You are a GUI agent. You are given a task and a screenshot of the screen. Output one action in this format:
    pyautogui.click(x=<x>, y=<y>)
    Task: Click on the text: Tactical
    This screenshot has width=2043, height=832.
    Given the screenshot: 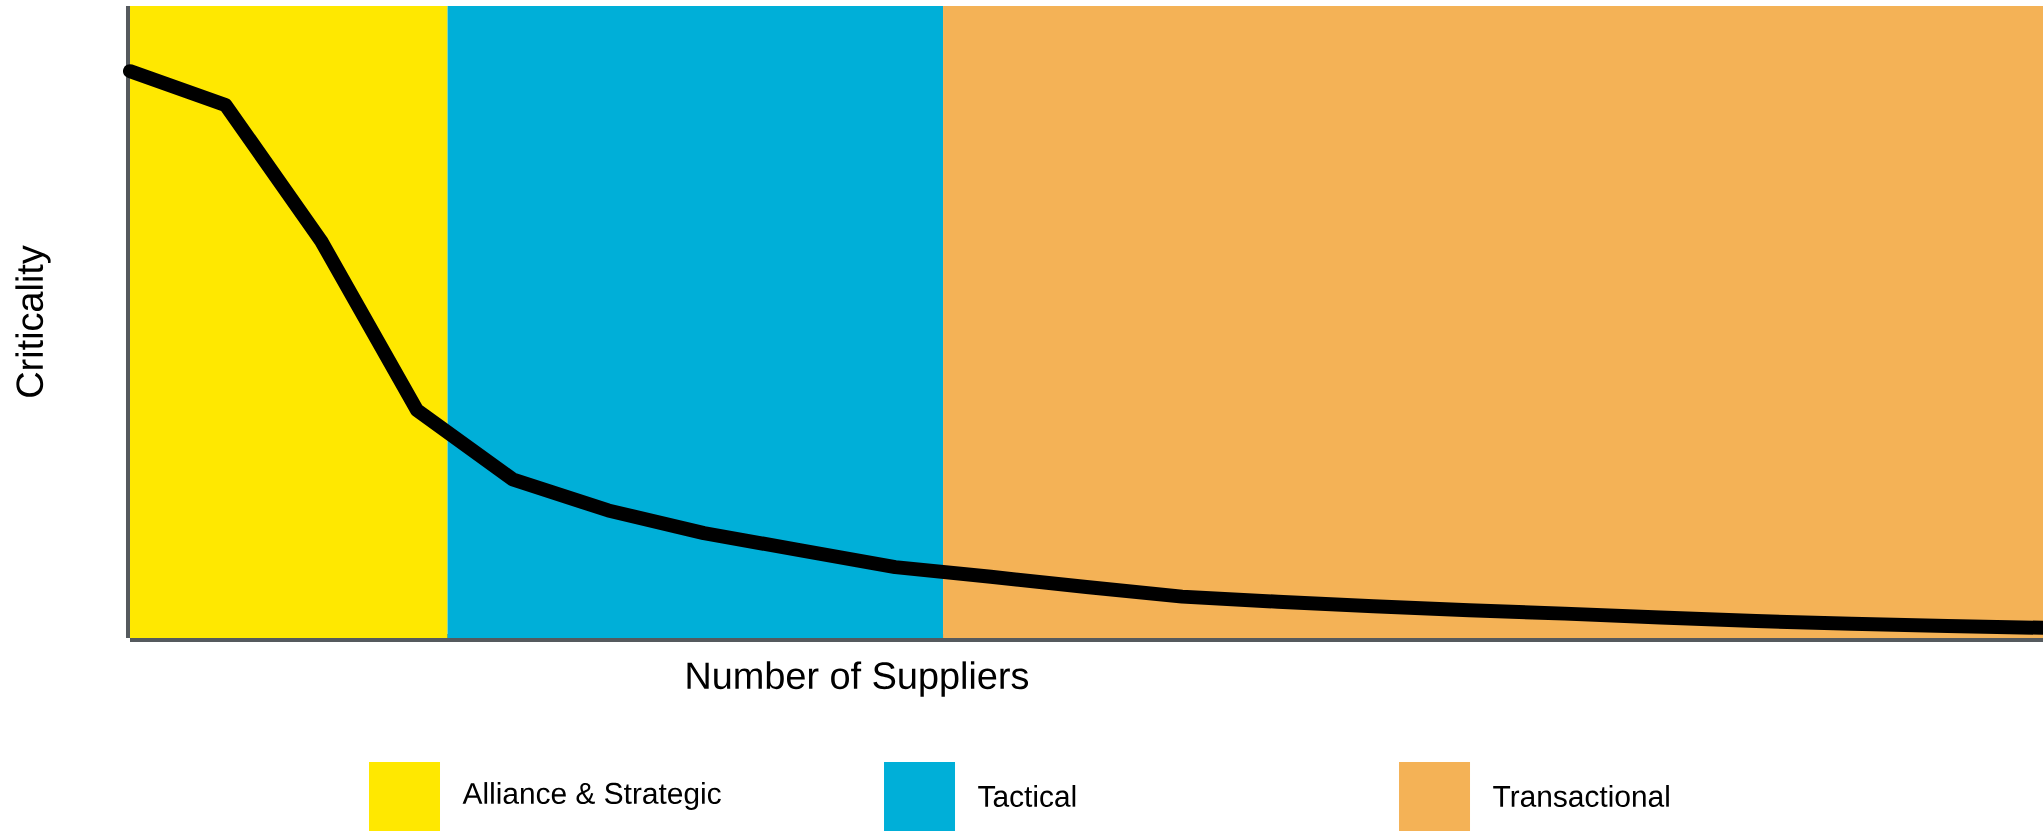 What is the action you would take?
    pyautogui.click(x=1027, y=796)
    